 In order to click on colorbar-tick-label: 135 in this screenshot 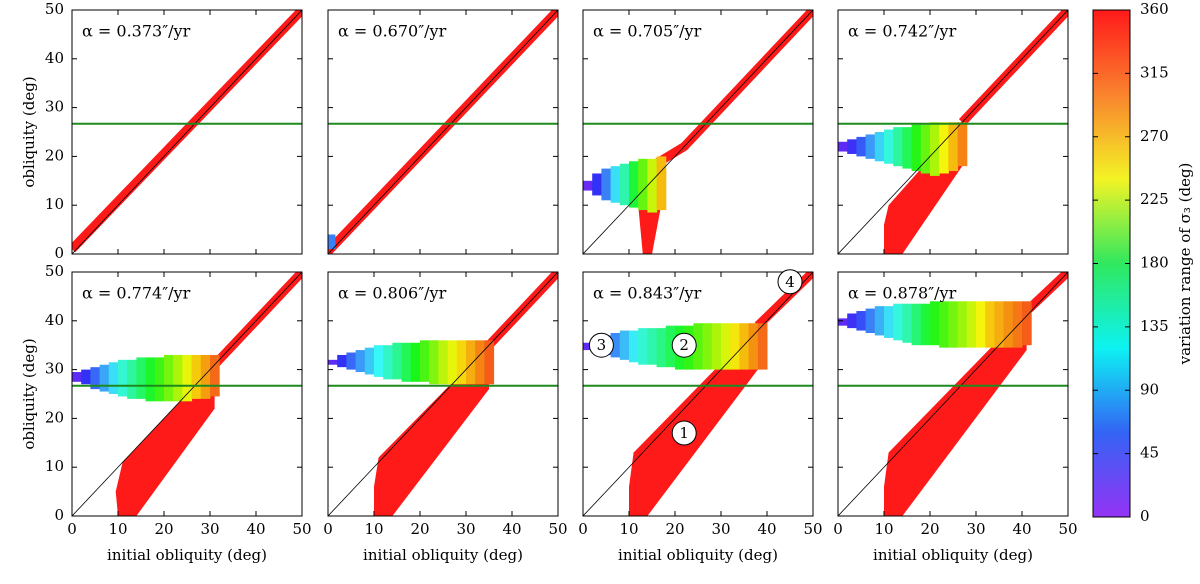, I will do `click(1154, 326)`.